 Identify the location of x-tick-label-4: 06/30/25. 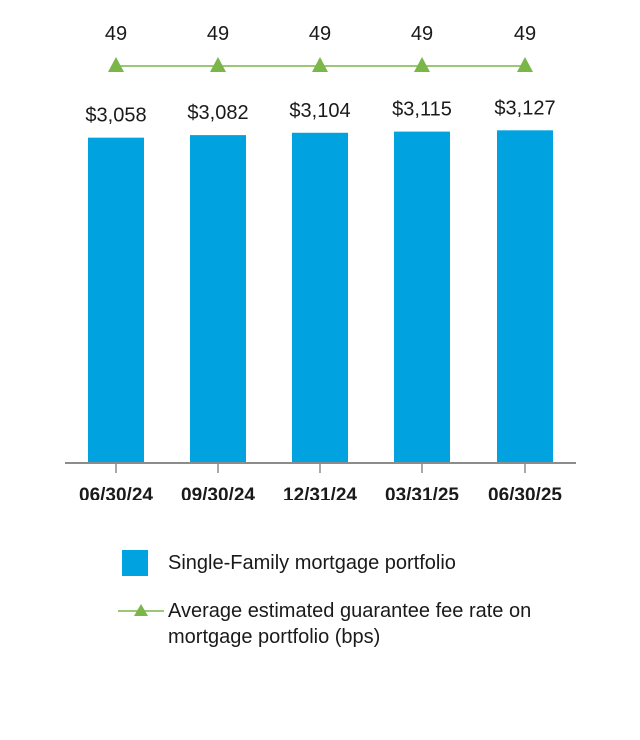
(525, 492).